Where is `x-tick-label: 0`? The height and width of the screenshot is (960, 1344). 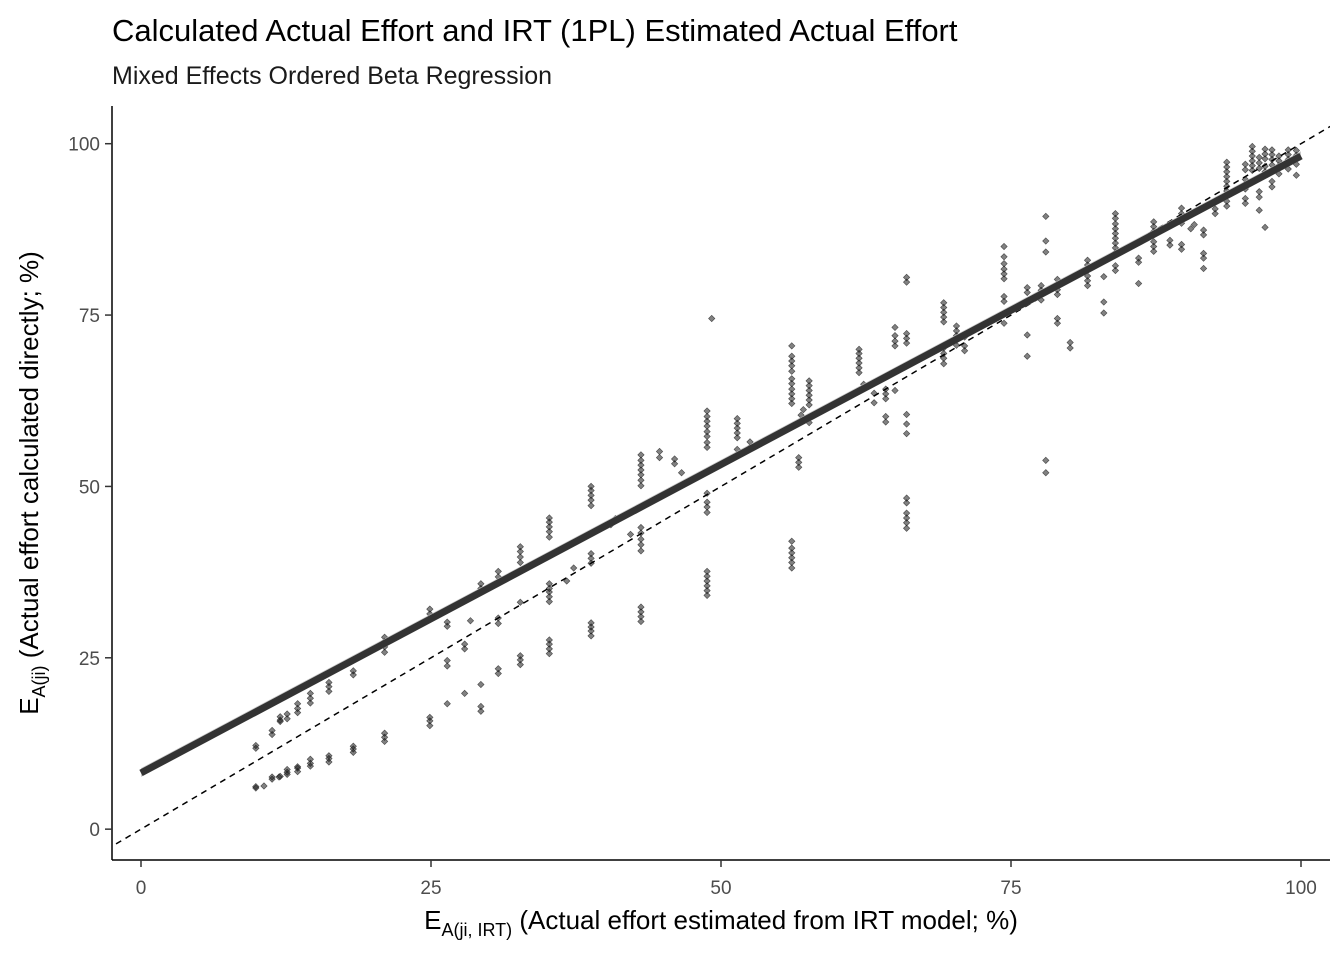
x-tick-label: 0 is located at coordinates (141, 888).